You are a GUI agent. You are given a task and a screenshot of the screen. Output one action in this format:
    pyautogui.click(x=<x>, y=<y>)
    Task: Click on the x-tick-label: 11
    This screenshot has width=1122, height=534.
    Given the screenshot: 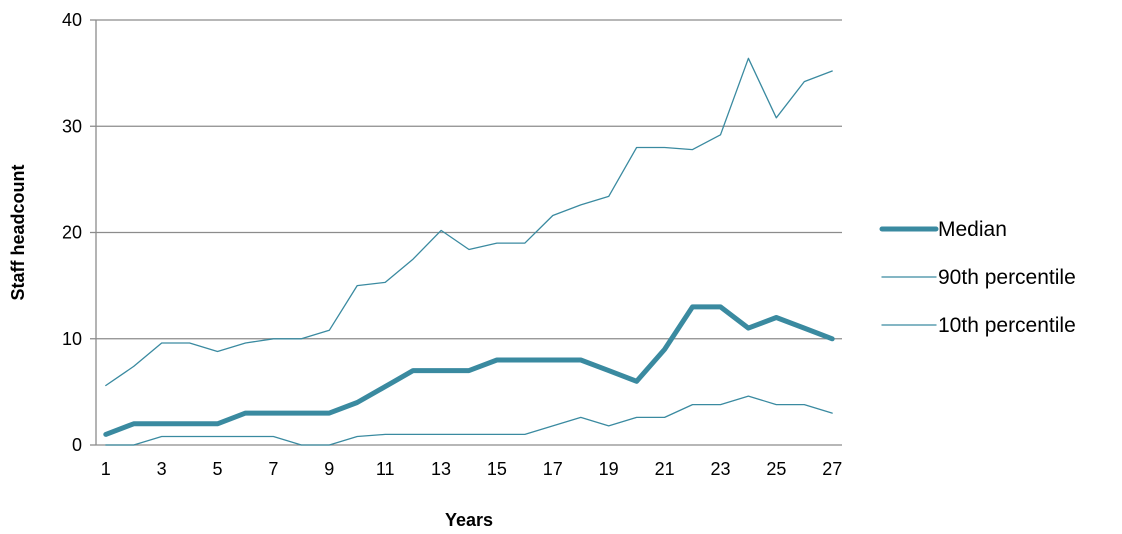 What is the action you would take?
    pyautogui.click(x=385, y=469)
    